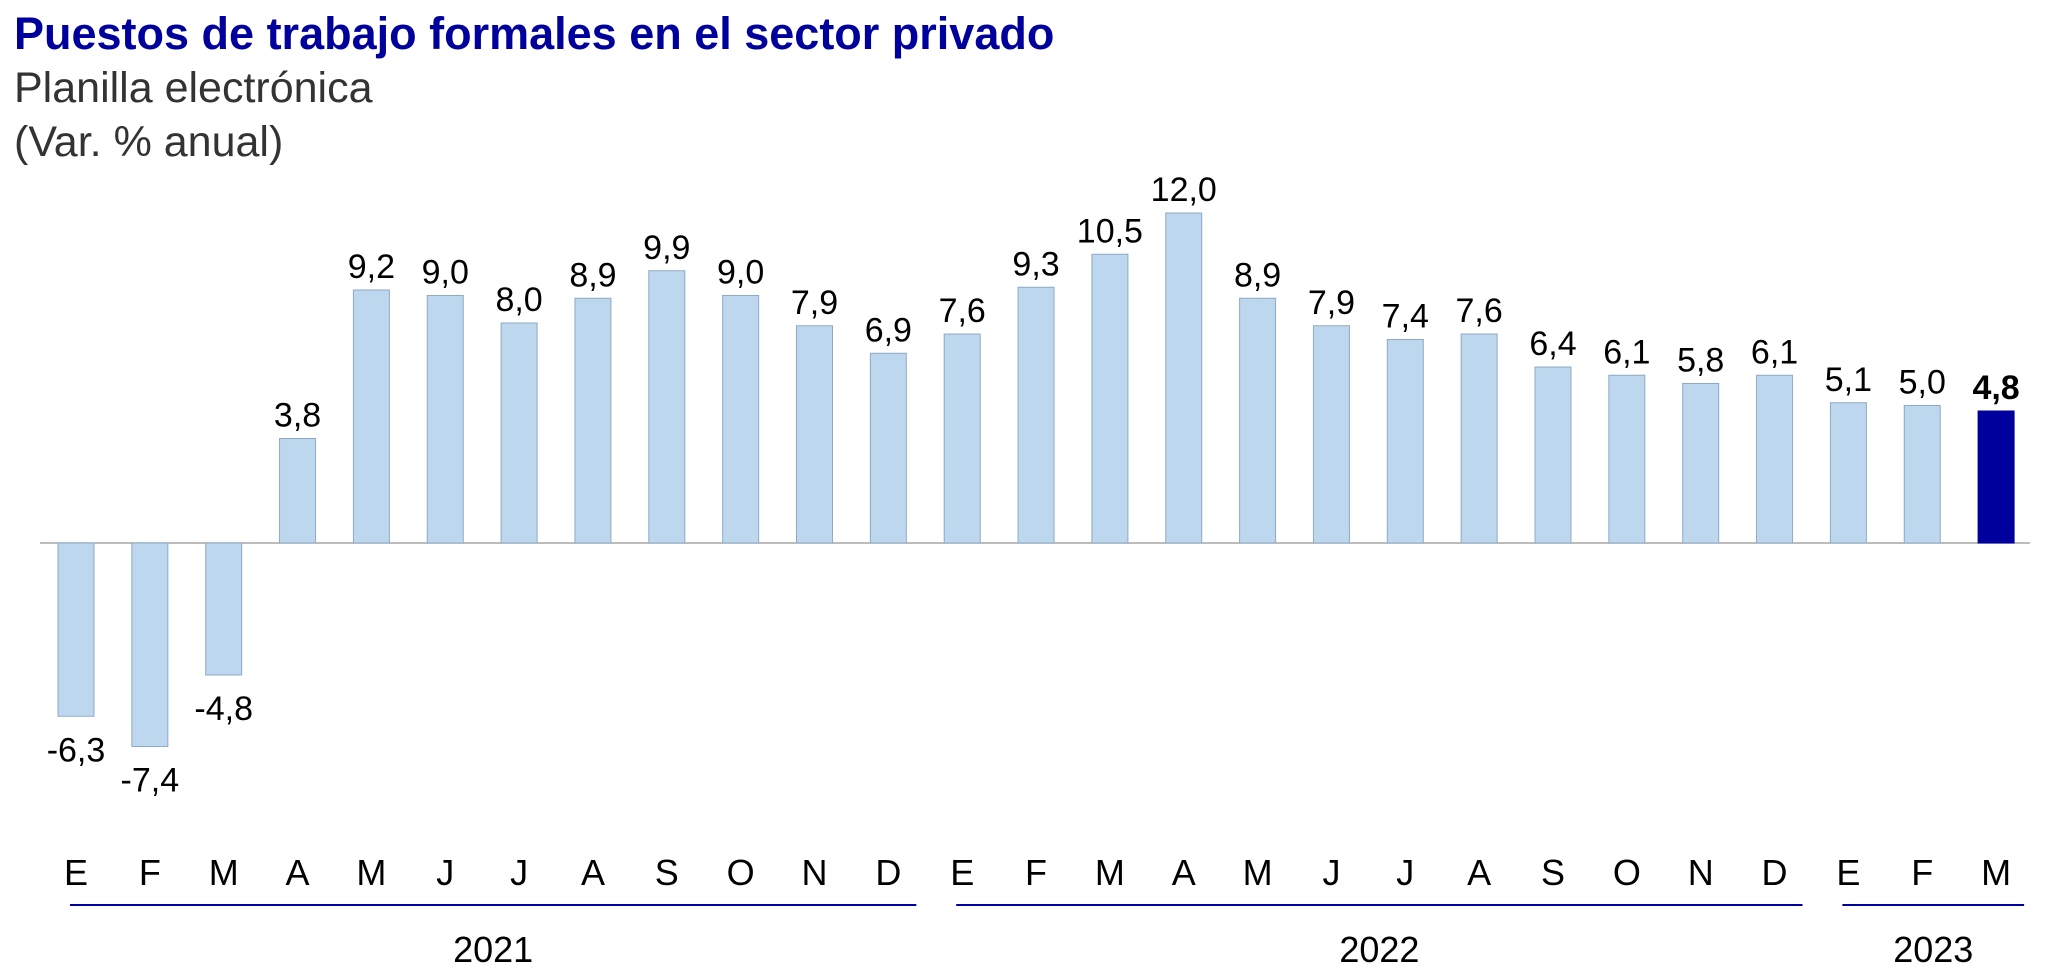 This screenshot has height=968, width=2048. I want to click on data-label: 12,0, so click(1184, 190).